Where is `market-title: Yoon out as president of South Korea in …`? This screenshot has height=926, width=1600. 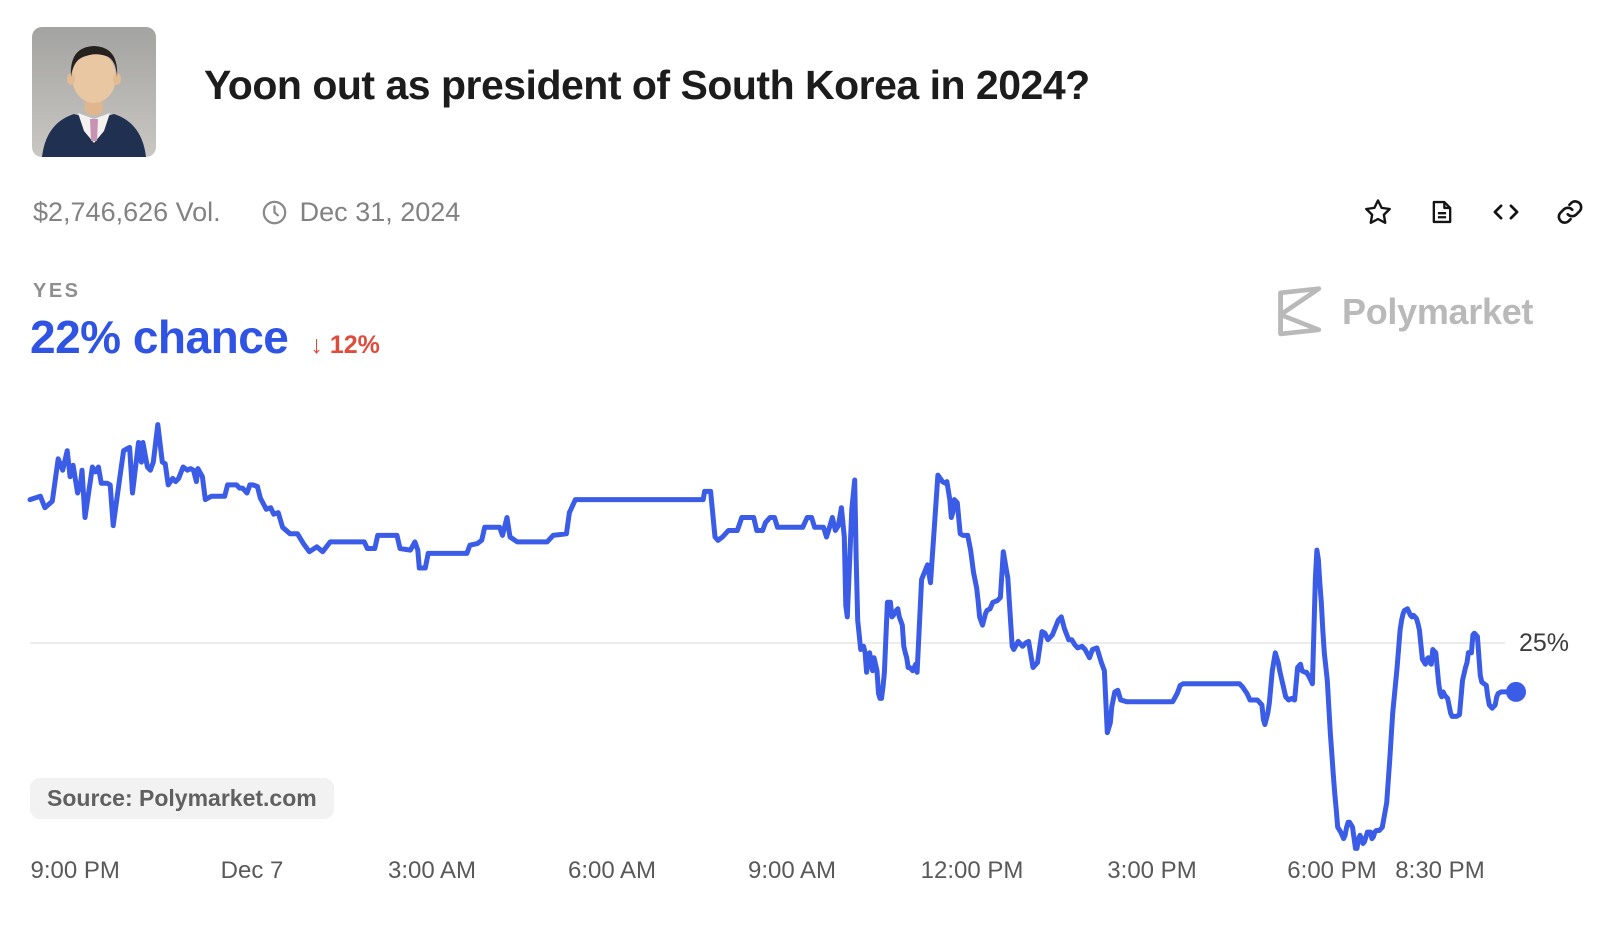
market-title: Yoon out as president of South Korea in … is located at coordinates (647, 85).